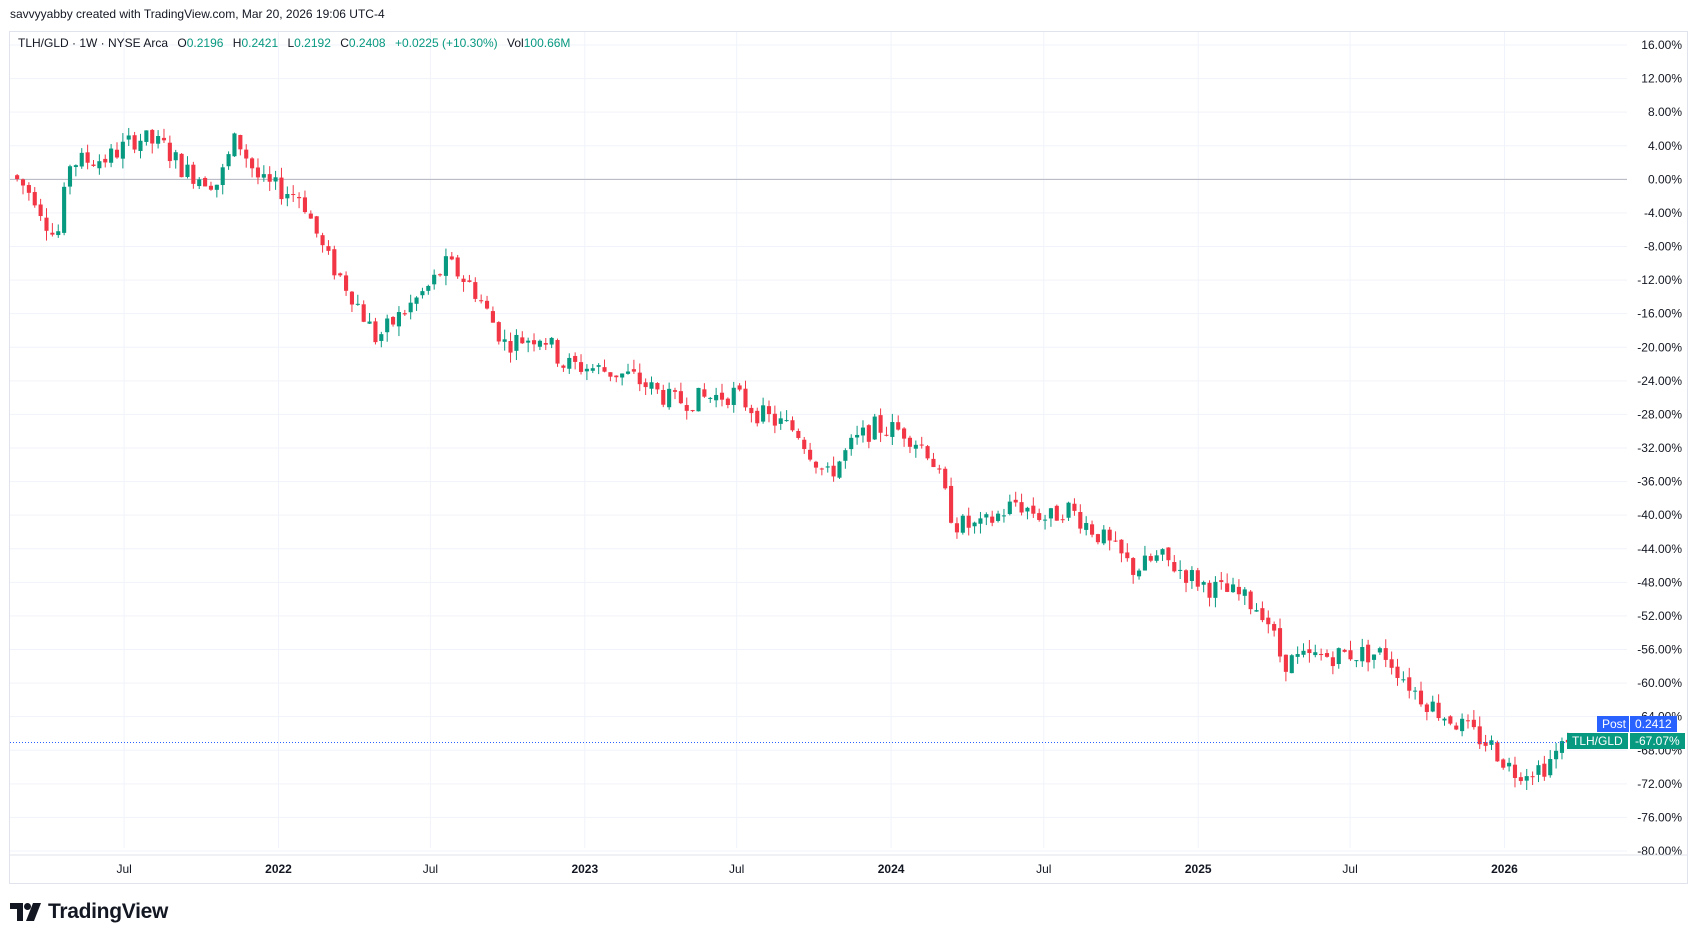  What do you see at coordinates (25, 912) in the screenshot?
I see `tradingview-logo-icon` at bounding box center [25, 912].